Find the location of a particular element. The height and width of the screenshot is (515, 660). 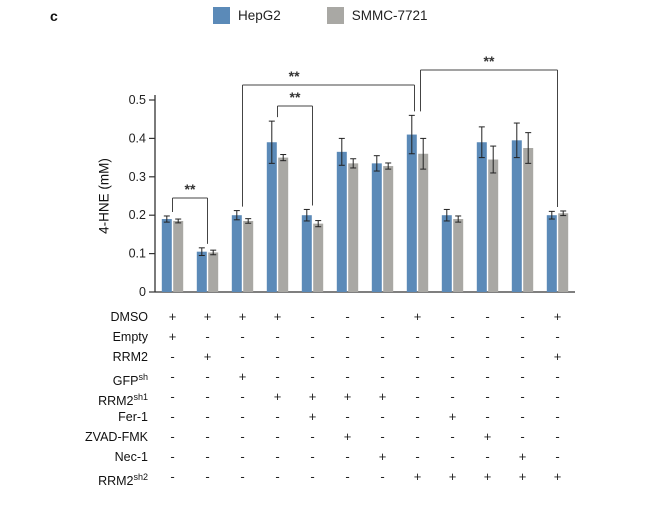

matrix-row-label: RRM2sh2 is located at coordinates (123, 480).